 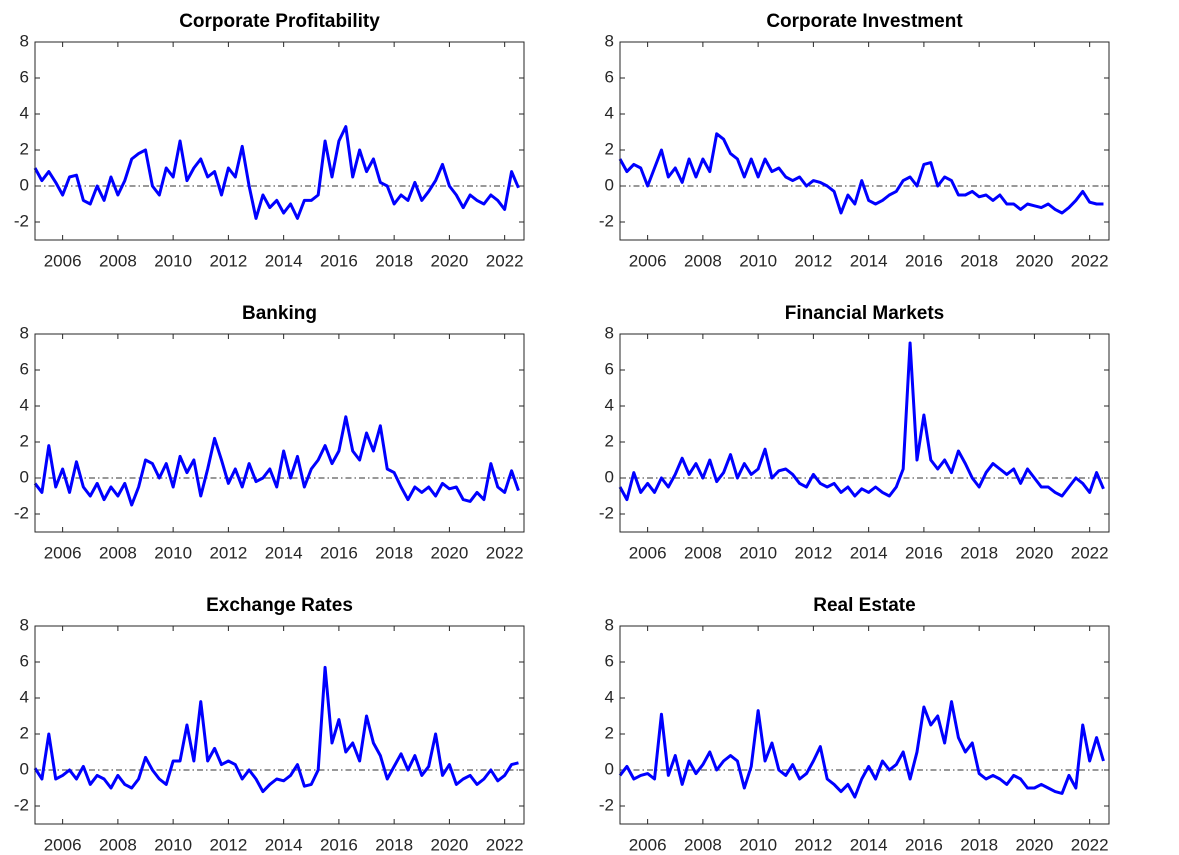 I want to click on subplot-title: Real Estate, so click(x=864, y=605).